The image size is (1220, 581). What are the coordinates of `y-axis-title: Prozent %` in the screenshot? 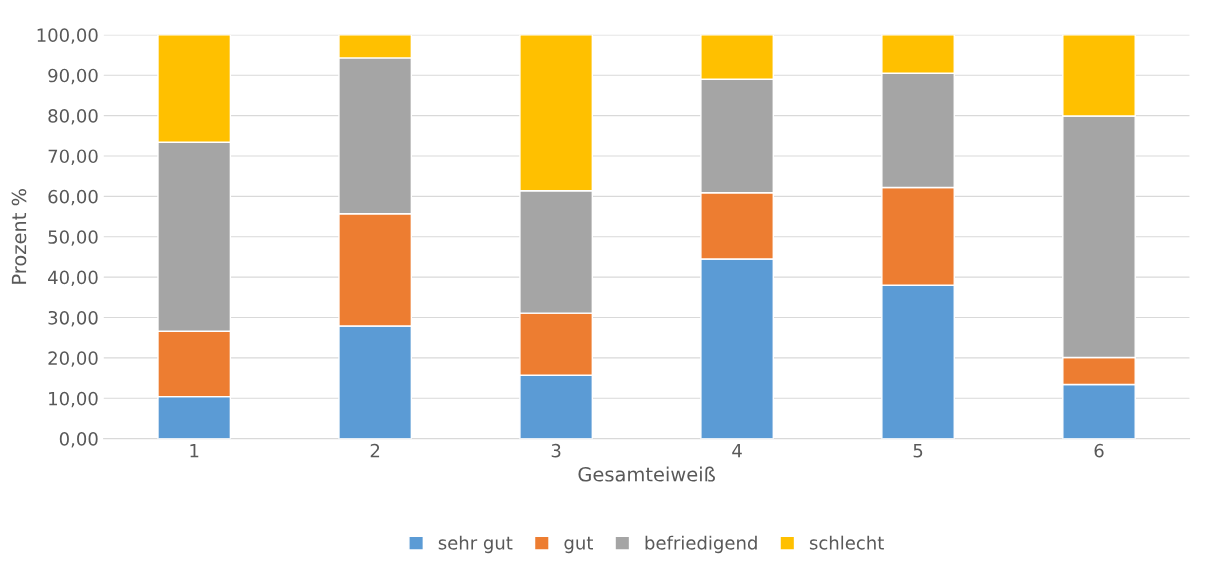 It's located at (19, 236).